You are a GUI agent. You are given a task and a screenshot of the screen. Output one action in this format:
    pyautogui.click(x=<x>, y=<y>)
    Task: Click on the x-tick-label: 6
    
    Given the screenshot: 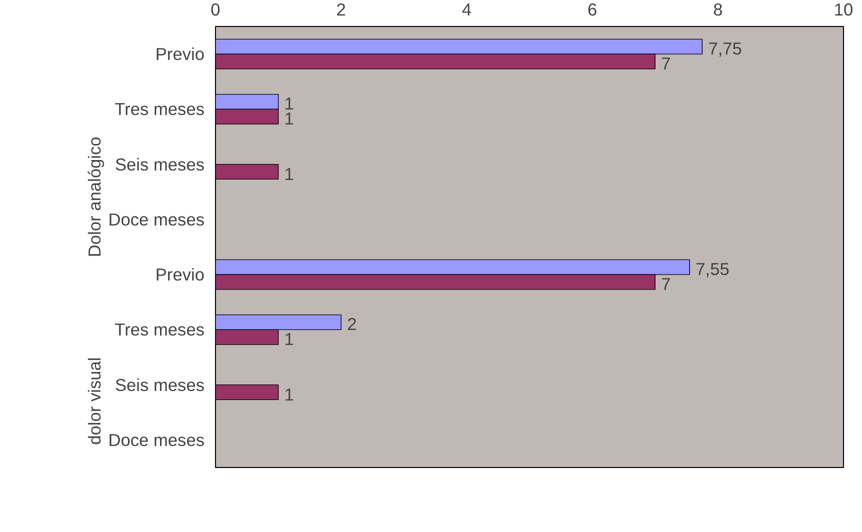 What is the action you would take?
    pyautogui.click(x=592, y=10)
    